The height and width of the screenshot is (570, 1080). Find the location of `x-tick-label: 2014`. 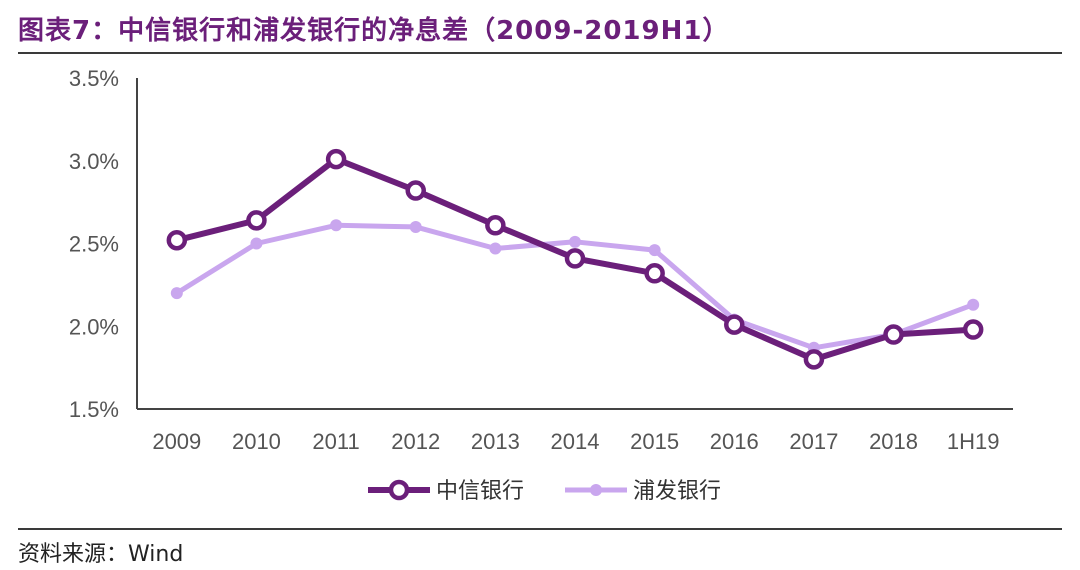

x-tick-label: 2014 is located at coordinates (575, 441).